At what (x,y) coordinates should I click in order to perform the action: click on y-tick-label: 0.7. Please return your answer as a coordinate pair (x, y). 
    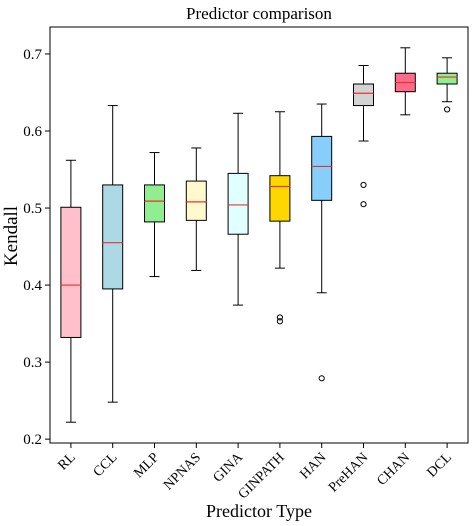
    Looking at the image, I should click on (32, 55).